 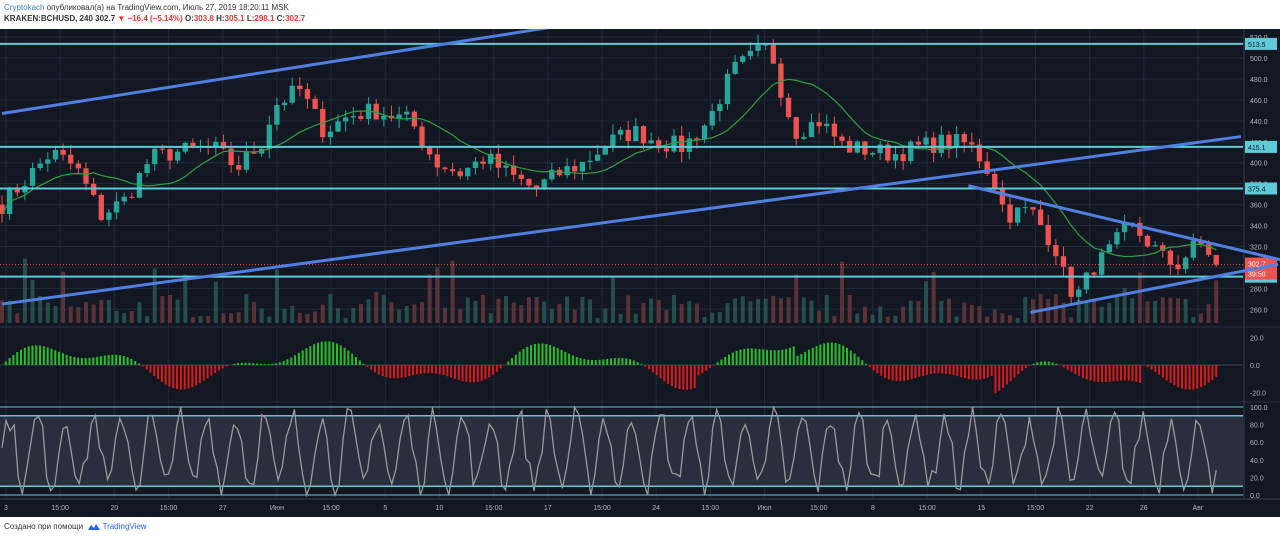 I want to click on price-change: −16.4 (−5.14%), so click(x=155, y=18).